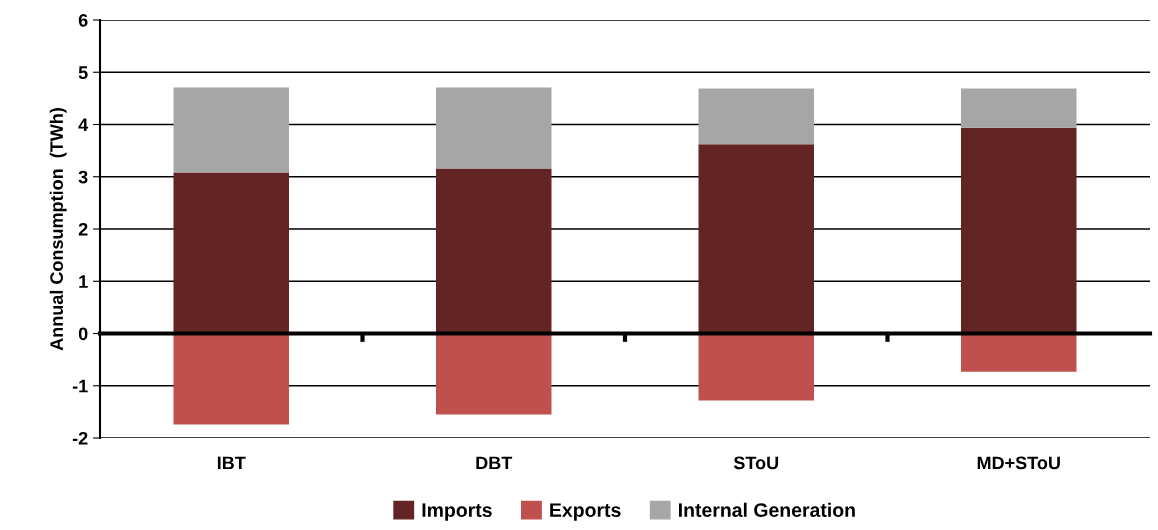 The width and height of the screenshot is (1158, 530). What do you see at coordinates (494, 463) in the screenshot?
I see `x-tick-label: DBT` at bounding box center [494, 463].